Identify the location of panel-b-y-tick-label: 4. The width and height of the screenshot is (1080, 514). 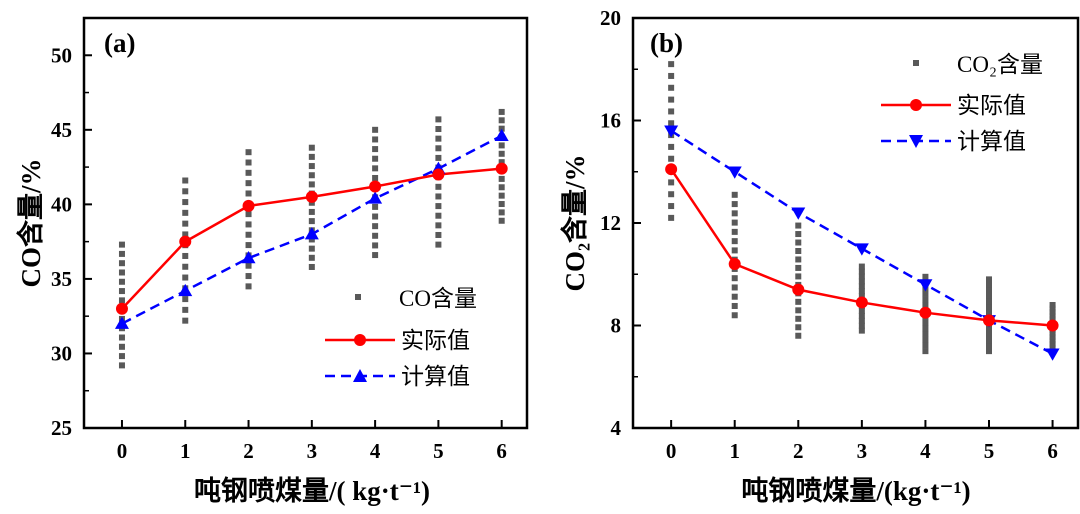
(616, 428).